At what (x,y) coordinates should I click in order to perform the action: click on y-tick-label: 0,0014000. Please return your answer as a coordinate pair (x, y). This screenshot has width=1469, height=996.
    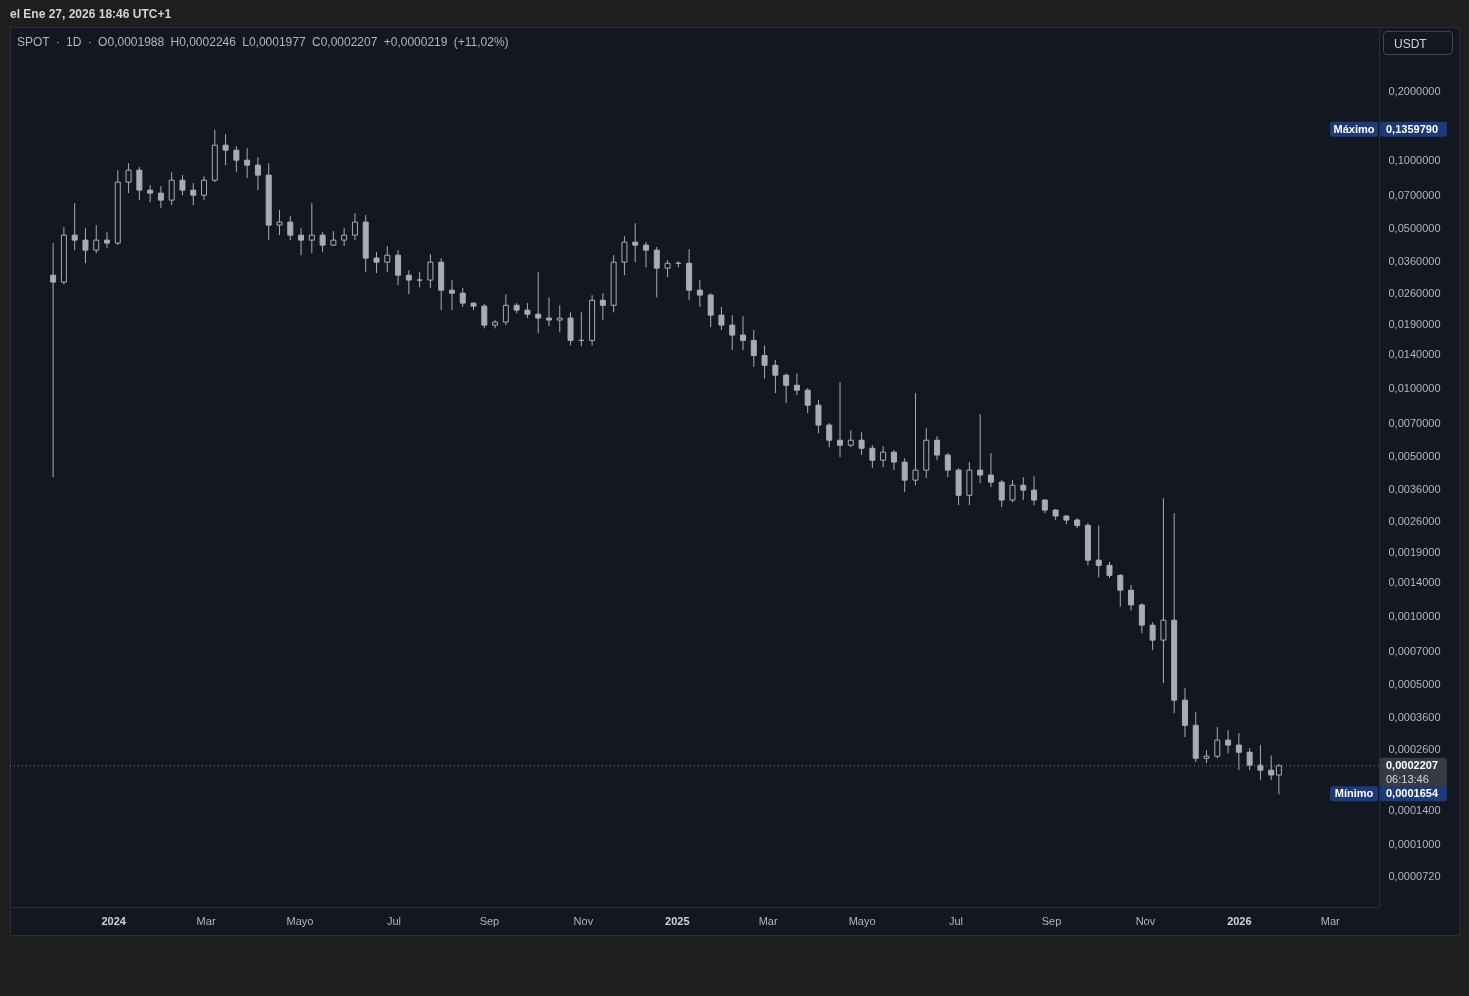
    Looking at the image, I should click on (1414, 582).